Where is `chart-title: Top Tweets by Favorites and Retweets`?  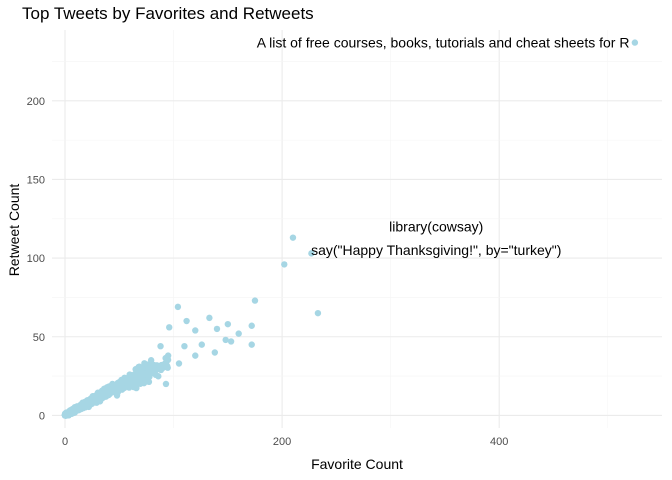 chart-title: Top Tweets by Favorites and Retweets is located at coordinates (168, 13).